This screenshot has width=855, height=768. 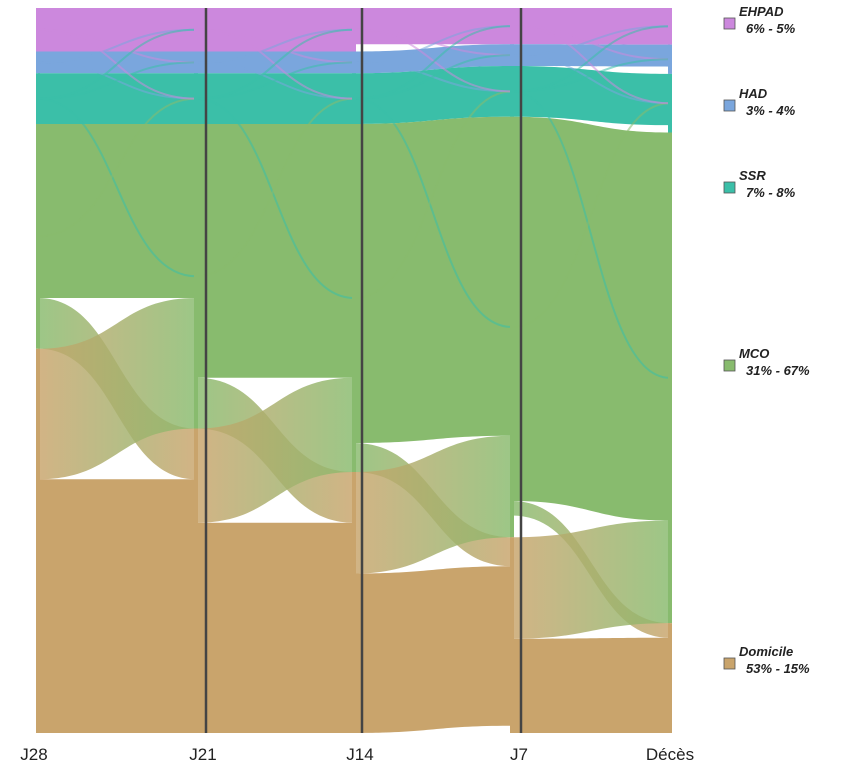 I want to click on legend-label-ehpad: EHPAD, so click(x=761, y=11).